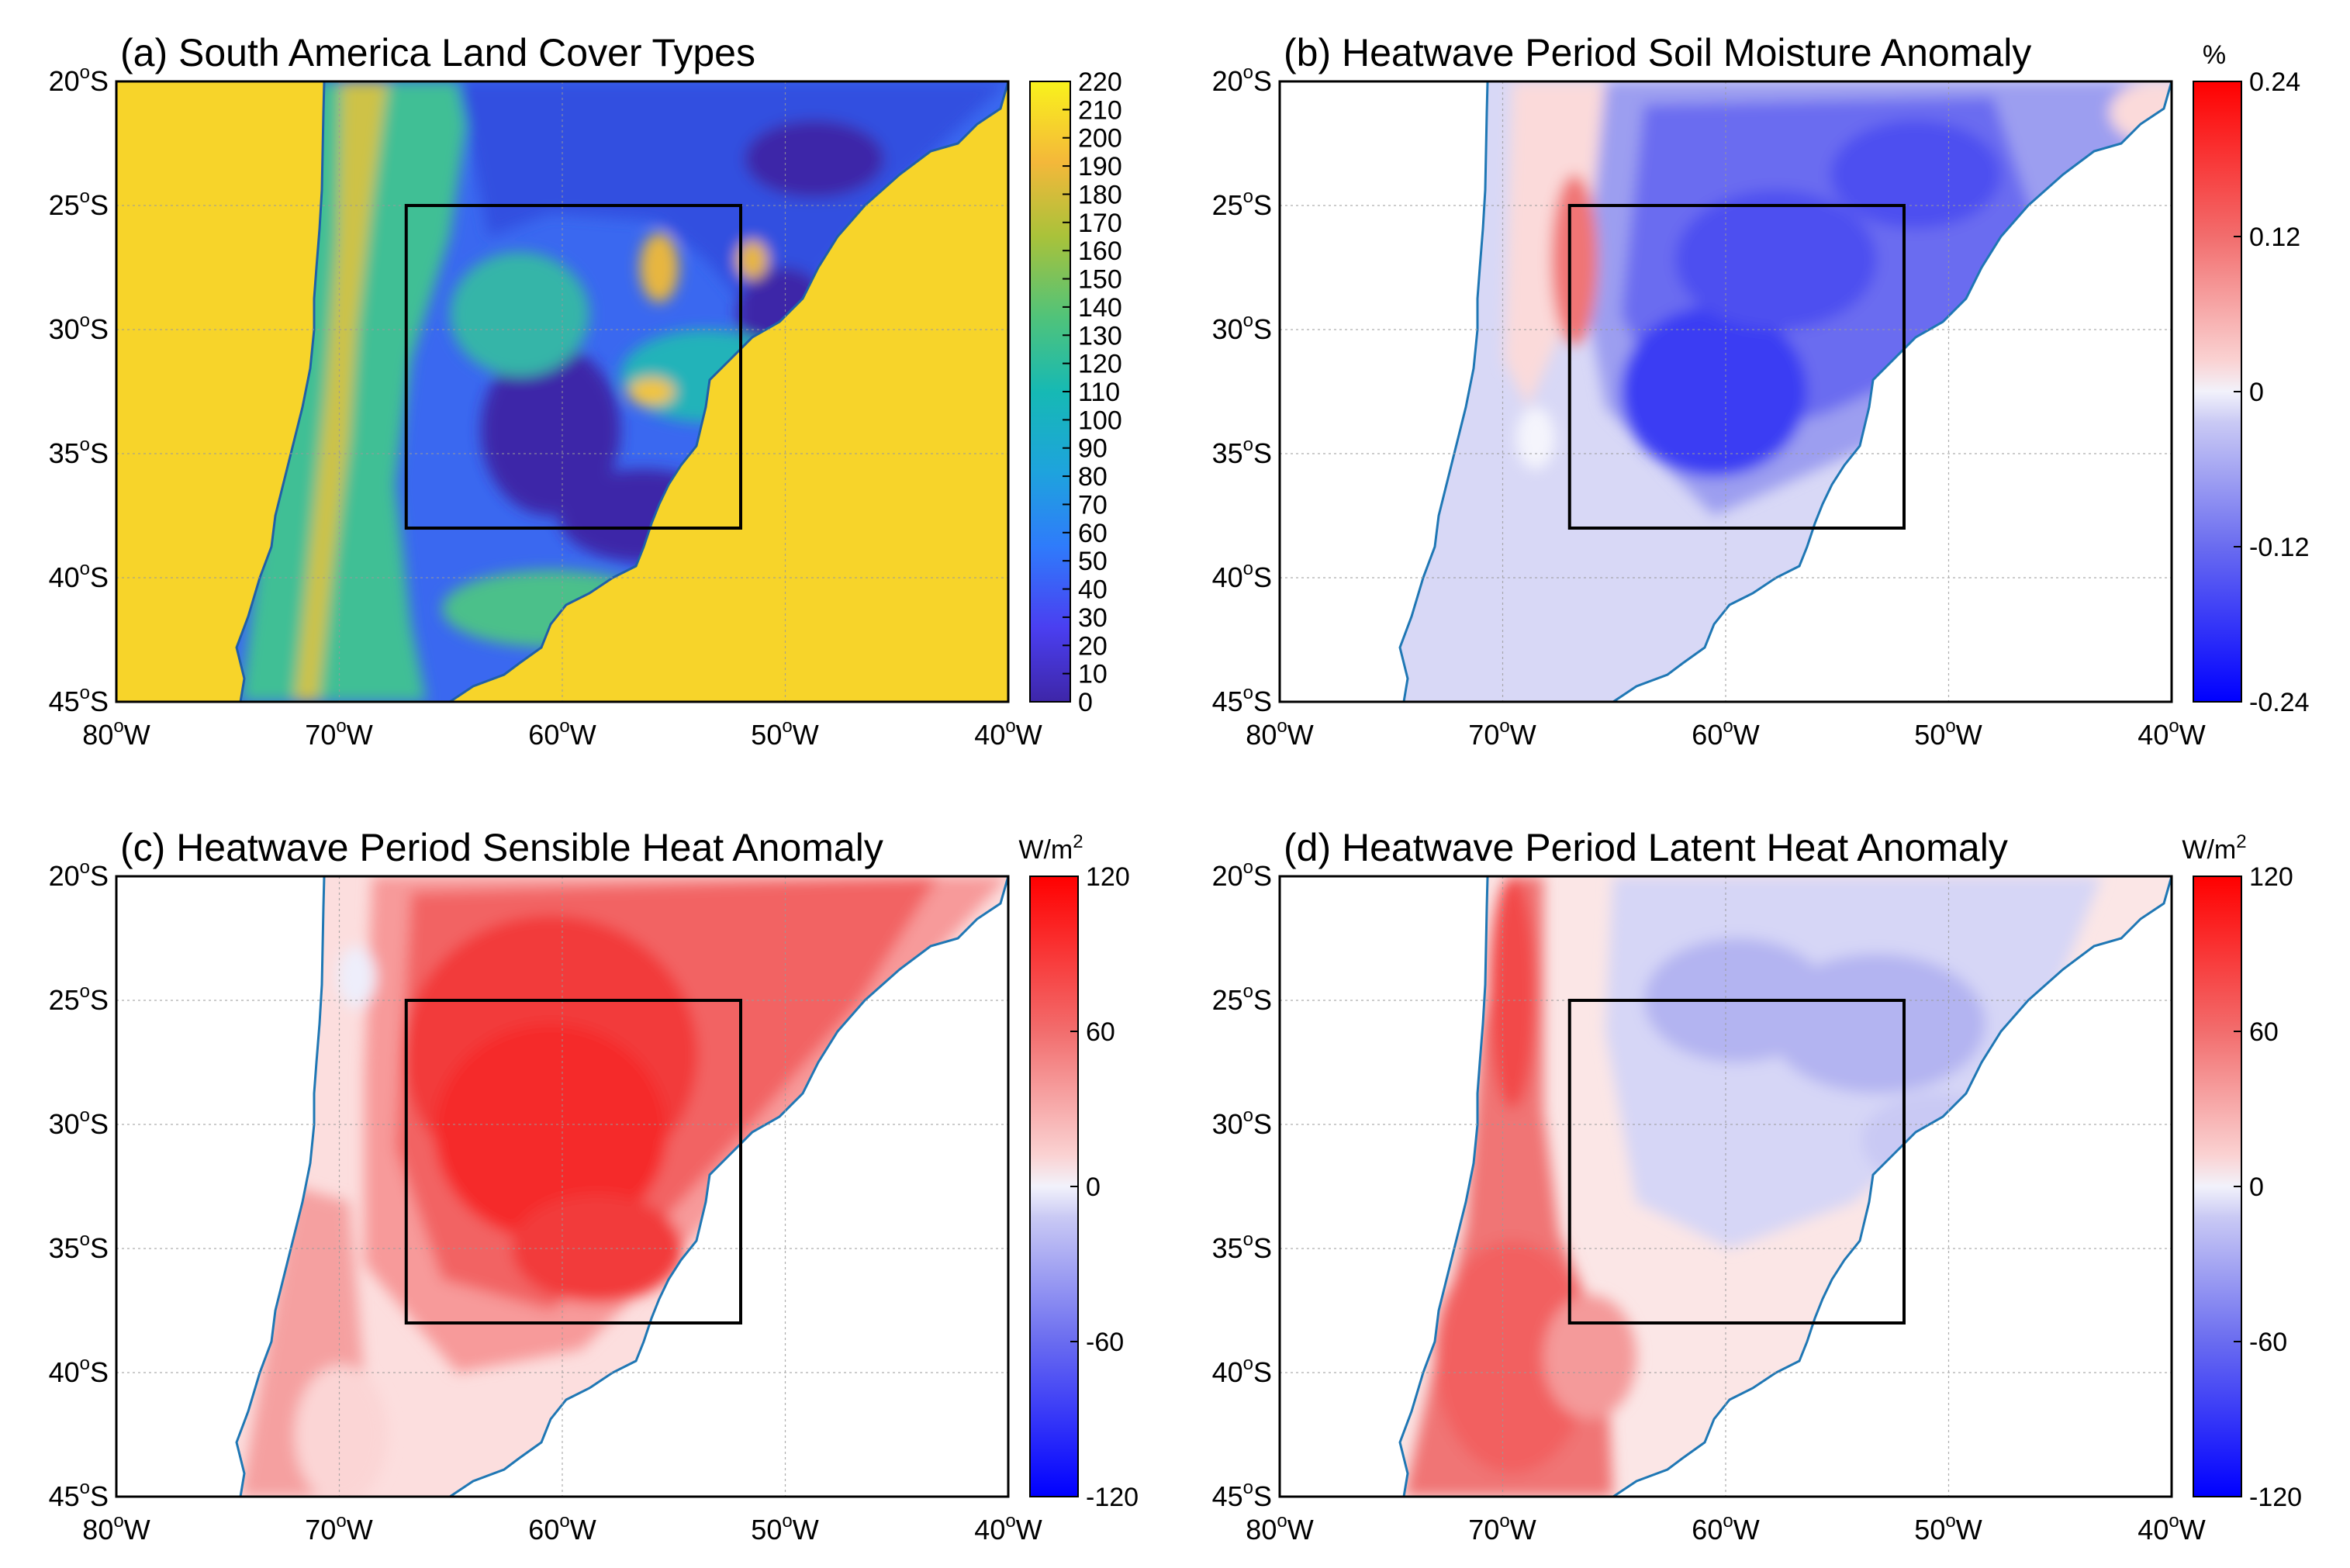 This screenshot has height=1568, width=2350. I want to click on colorbar-tick-label: 90, so click(1093, 449).